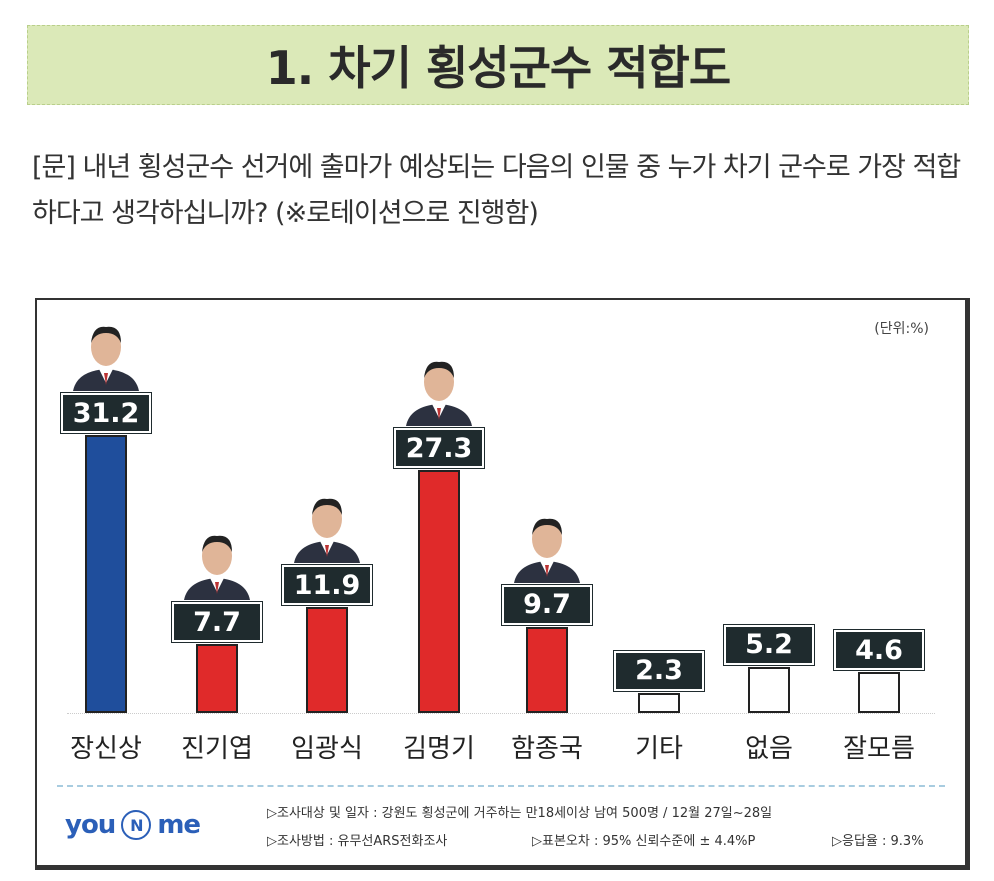 The width and height of the screenshot is (994, 881). I want to click on value-label: 5.2, so click(769, 644).